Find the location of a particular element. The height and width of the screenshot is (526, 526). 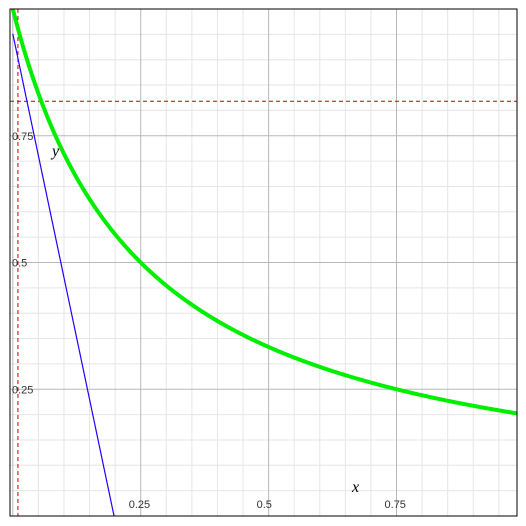

x-tick-label: 0.75 is located at coordinates (395, 505).